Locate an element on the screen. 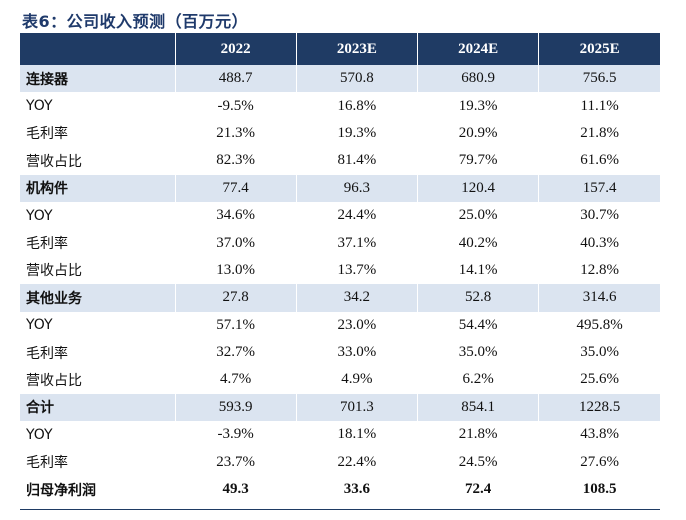 This screenshot has width=686, height=520. table-row: 连接器 488.7 570.8 680.9 756.5 is located at coordinates (340, 79).